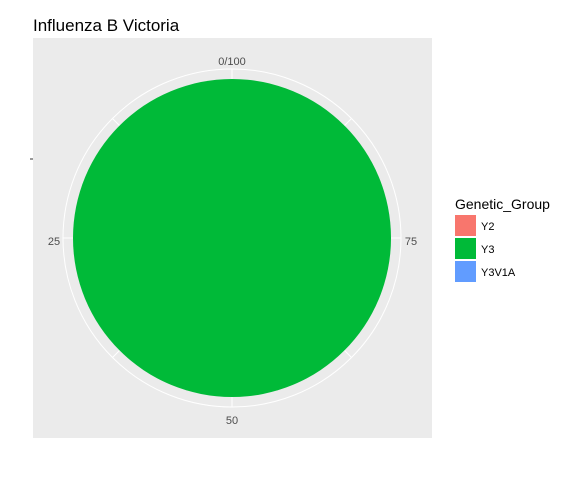 This screenshot has height=482, width=568. I want to click on legend-label-y3v1a: Y3V1A, so click(498, 273).